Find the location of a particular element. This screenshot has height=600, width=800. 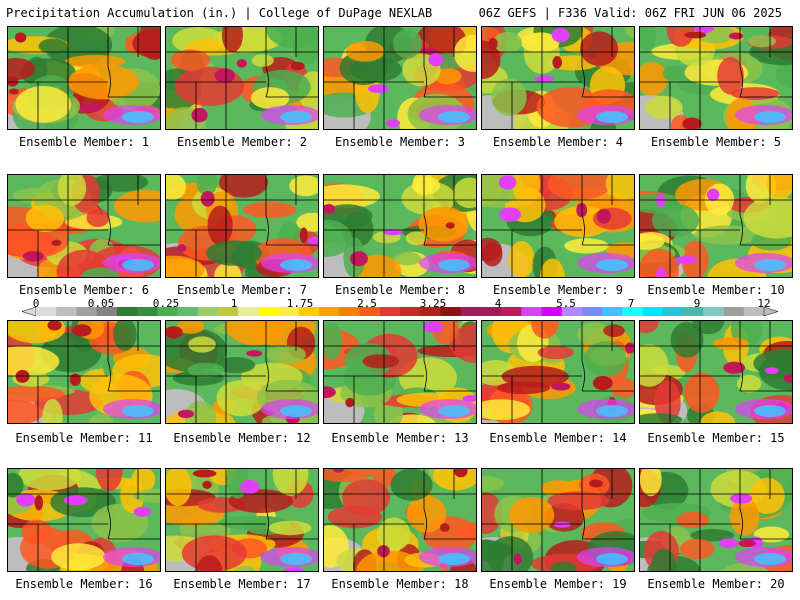

member-label: Ensemble Member: 10 is located at coordinates (716, 290).